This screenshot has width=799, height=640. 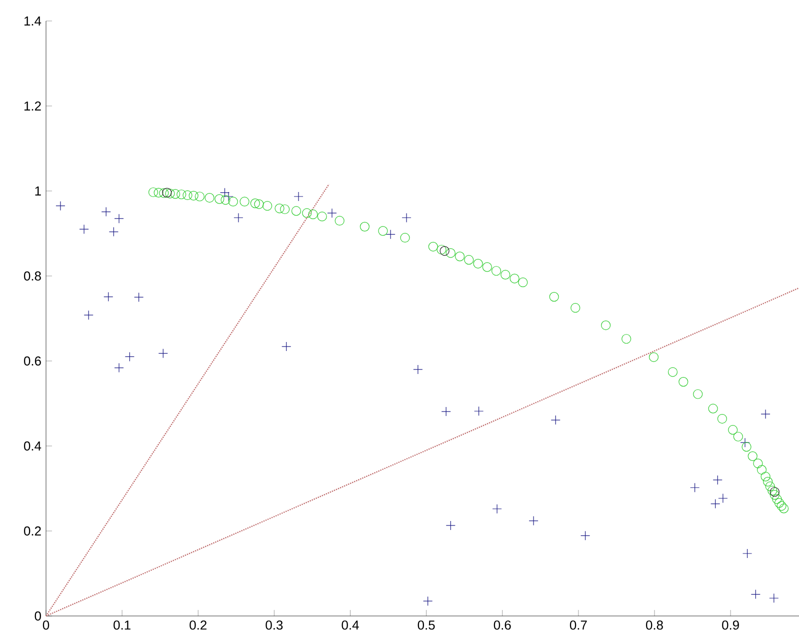 What do you see at coordinates (32, 531) in the screenshot?
I see `y-tick-label: 0.2` at bounding box center [32, 531].